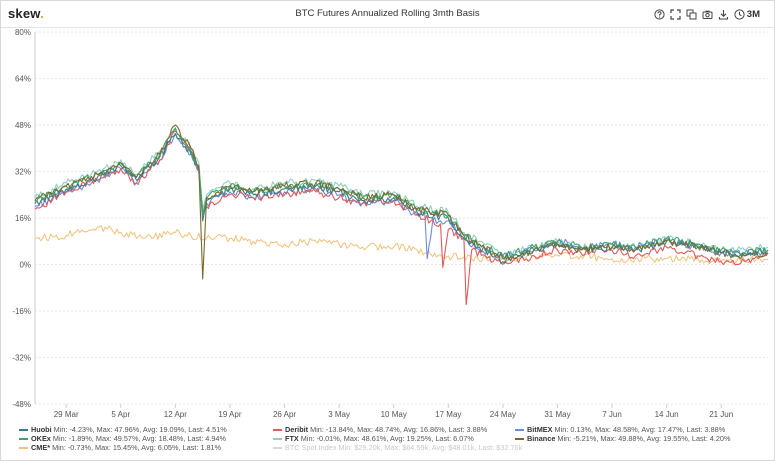  What do you see at coordinates (284, 414) in the screenshot?
I see `x-tick-label: 26 Apr` at bounding box center [284, 414].